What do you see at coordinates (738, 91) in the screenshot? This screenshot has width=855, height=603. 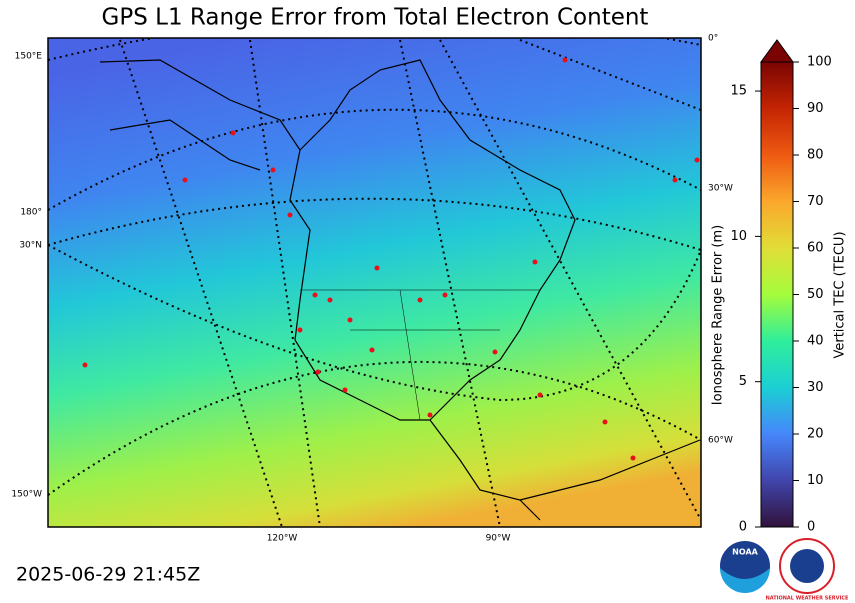 I see `left-tick-label: 15` at bounding box center [738, 91].